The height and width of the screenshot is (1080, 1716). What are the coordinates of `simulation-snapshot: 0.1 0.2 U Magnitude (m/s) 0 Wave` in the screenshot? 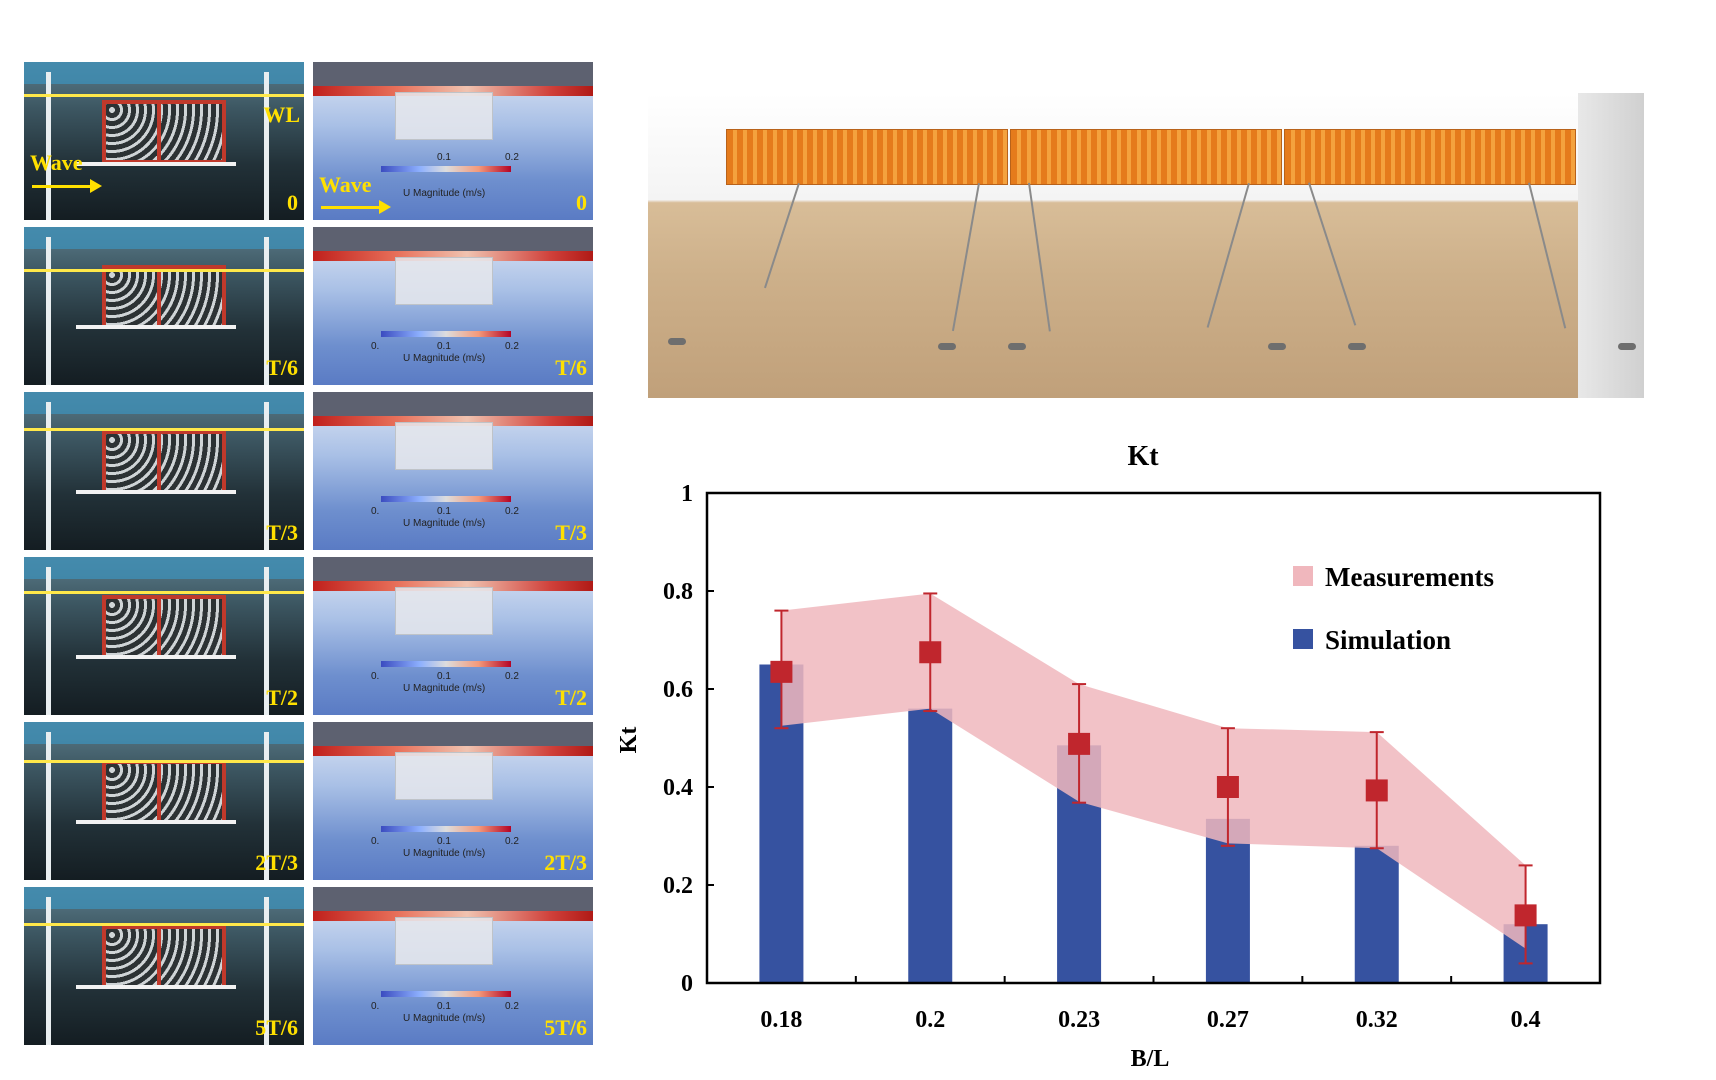 It's located at (453, 141).